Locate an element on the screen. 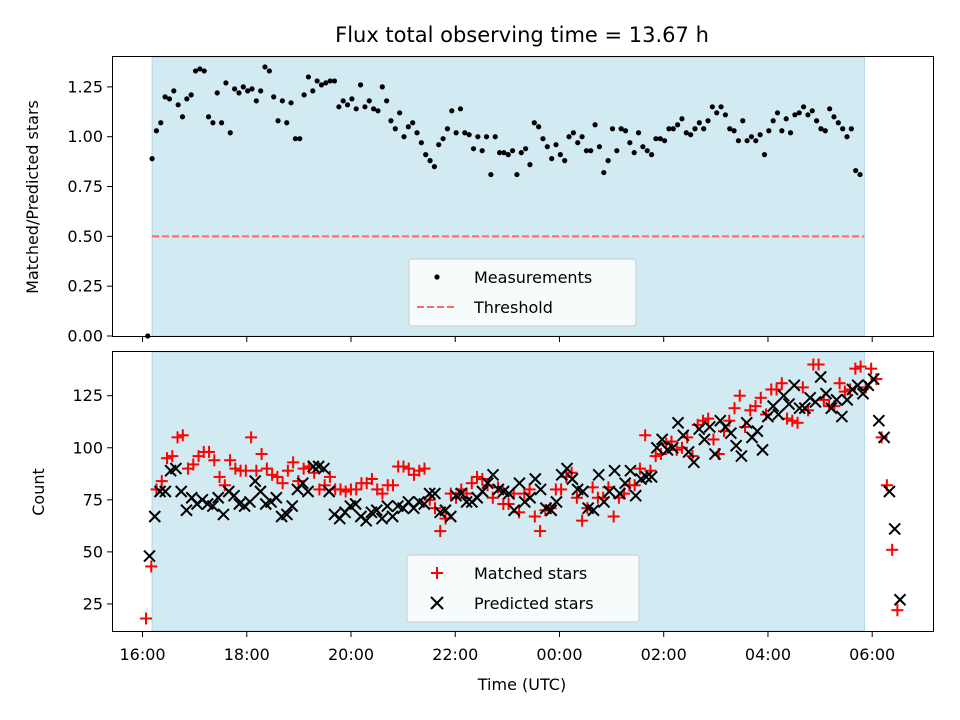 The height and width of the screenshot is (720, 960). x-axis-label: Time (UTC) is located at coordinates (521, 684).